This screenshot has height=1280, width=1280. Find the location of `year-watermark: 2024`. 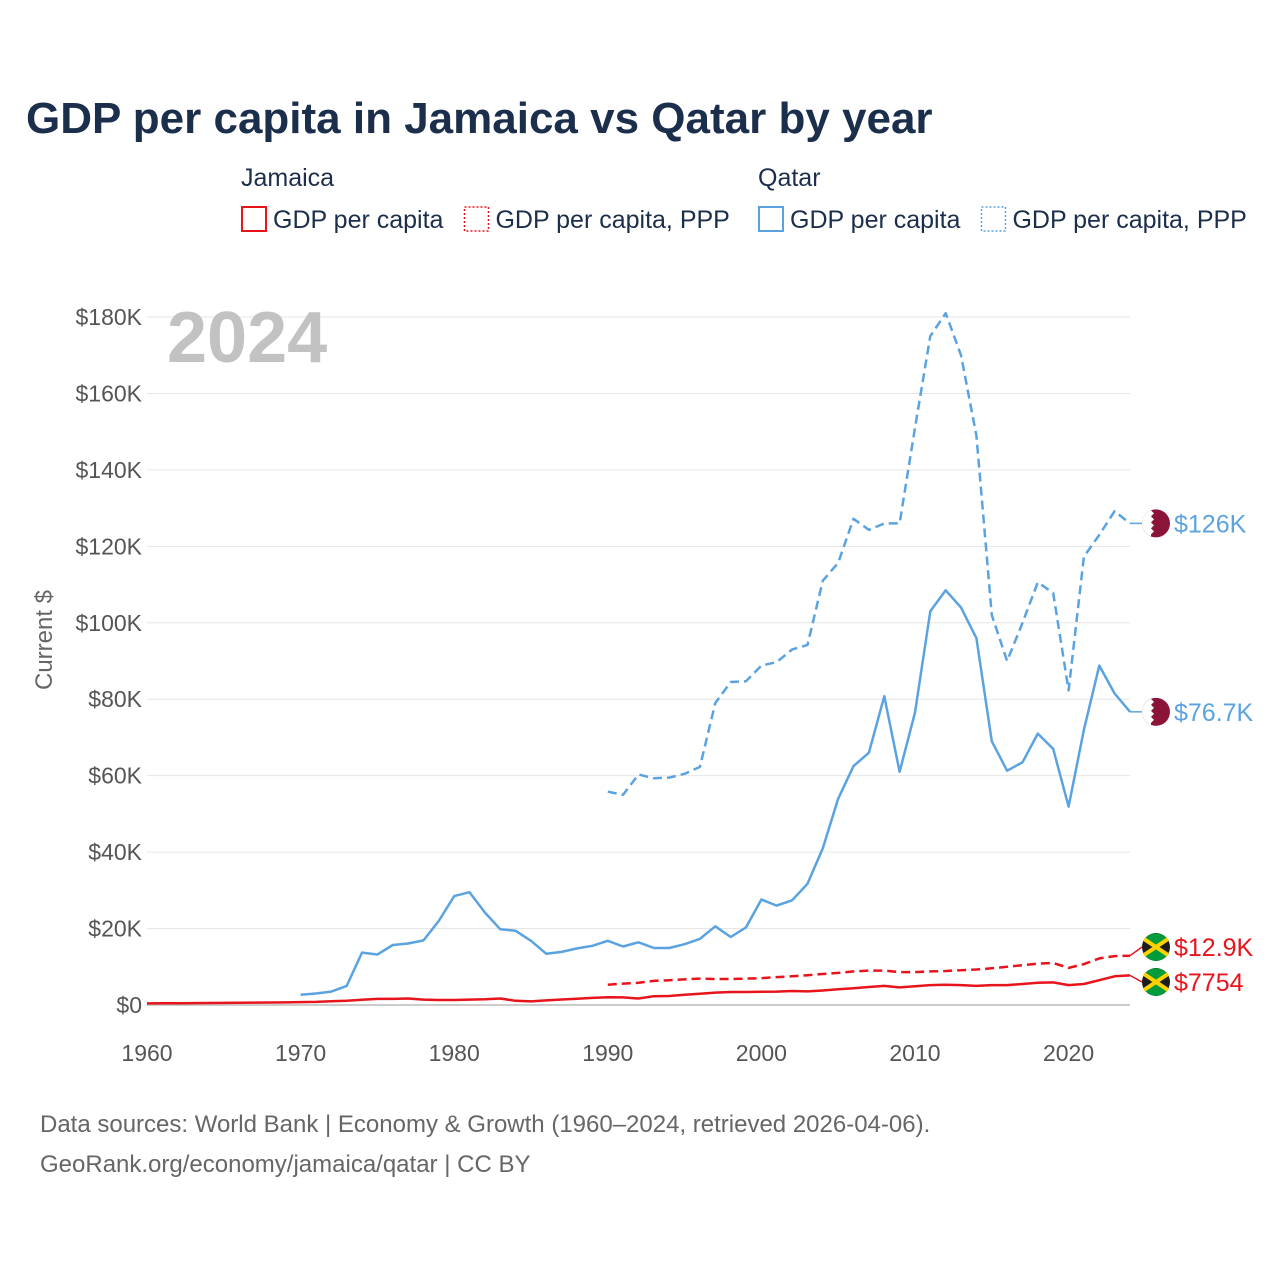

year-watermark: 2024 is located at coordinates (247, 338).